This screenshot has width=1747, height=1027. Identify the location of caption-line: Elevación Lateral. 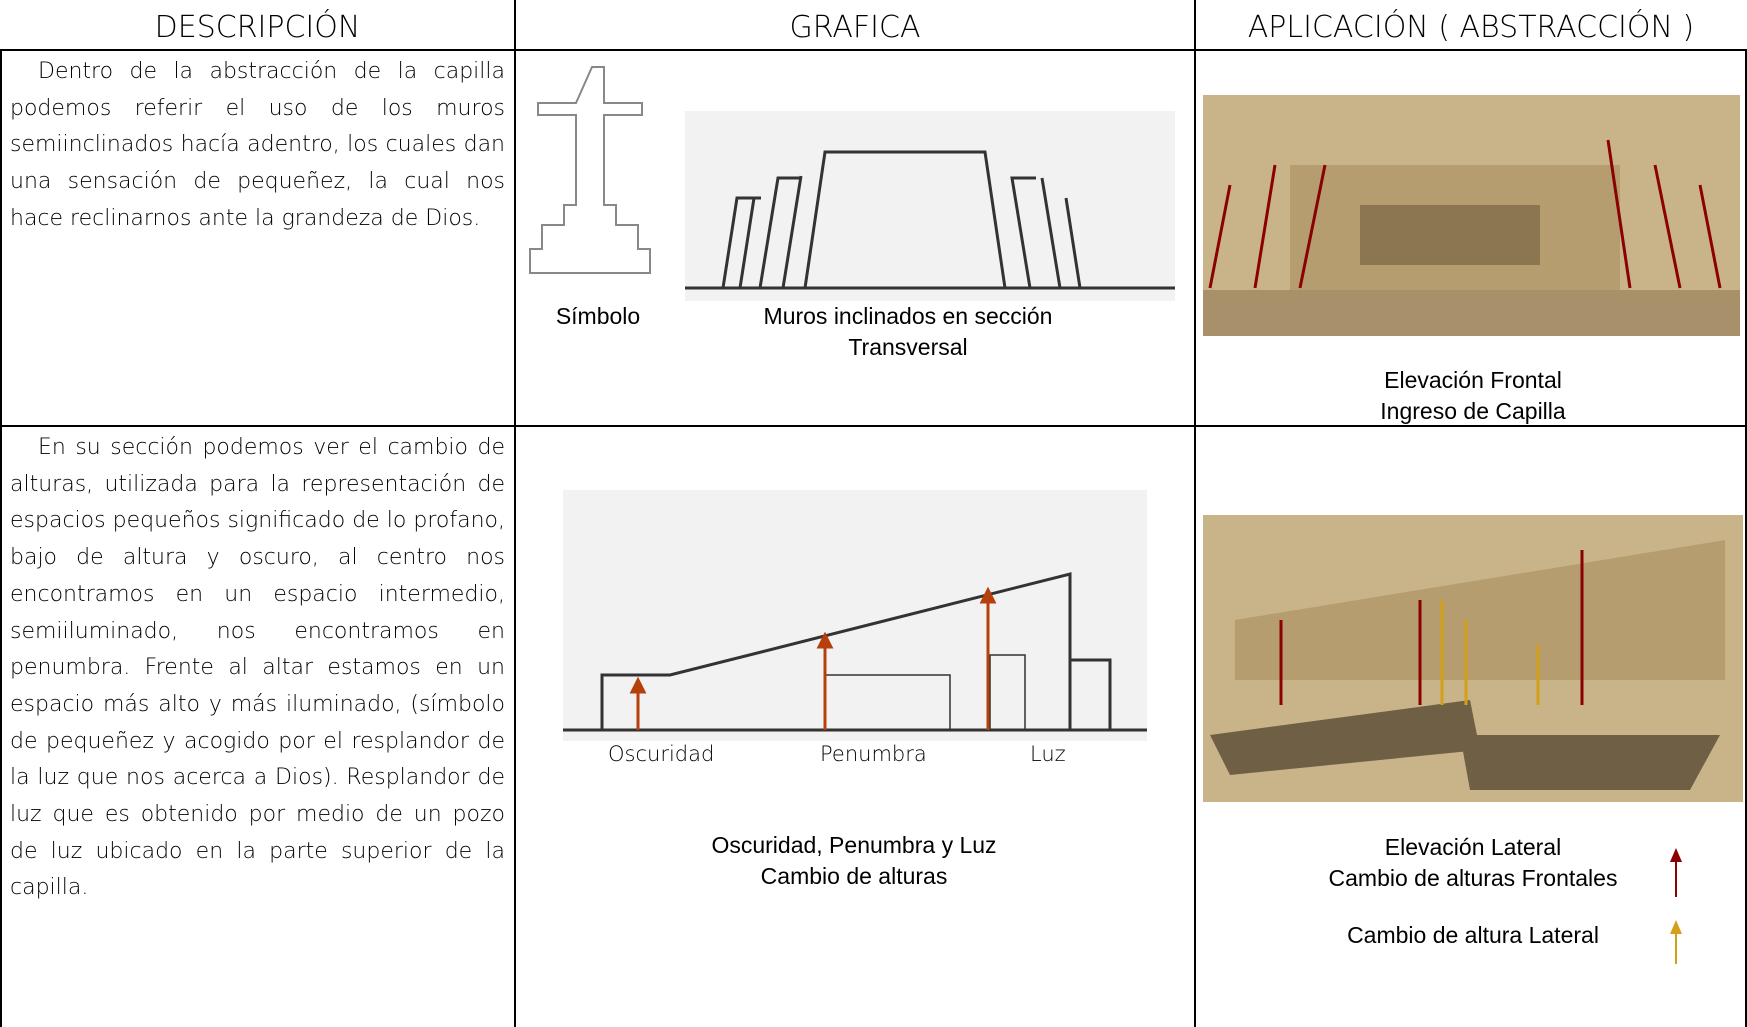
(1473, 847).